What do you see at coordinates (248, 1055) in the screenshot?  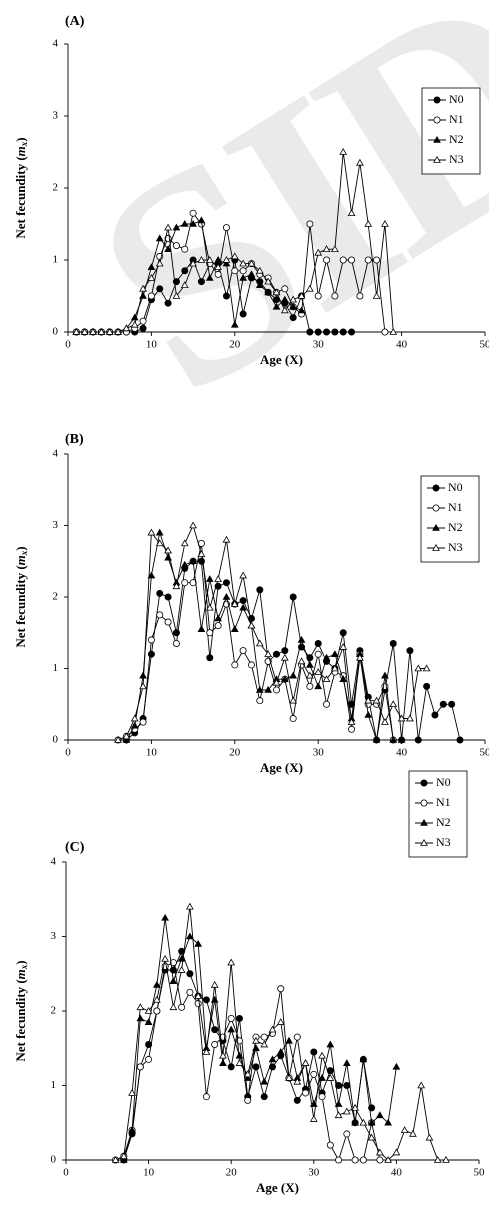 I see `series-n0` at bounding box center [248, 1055].